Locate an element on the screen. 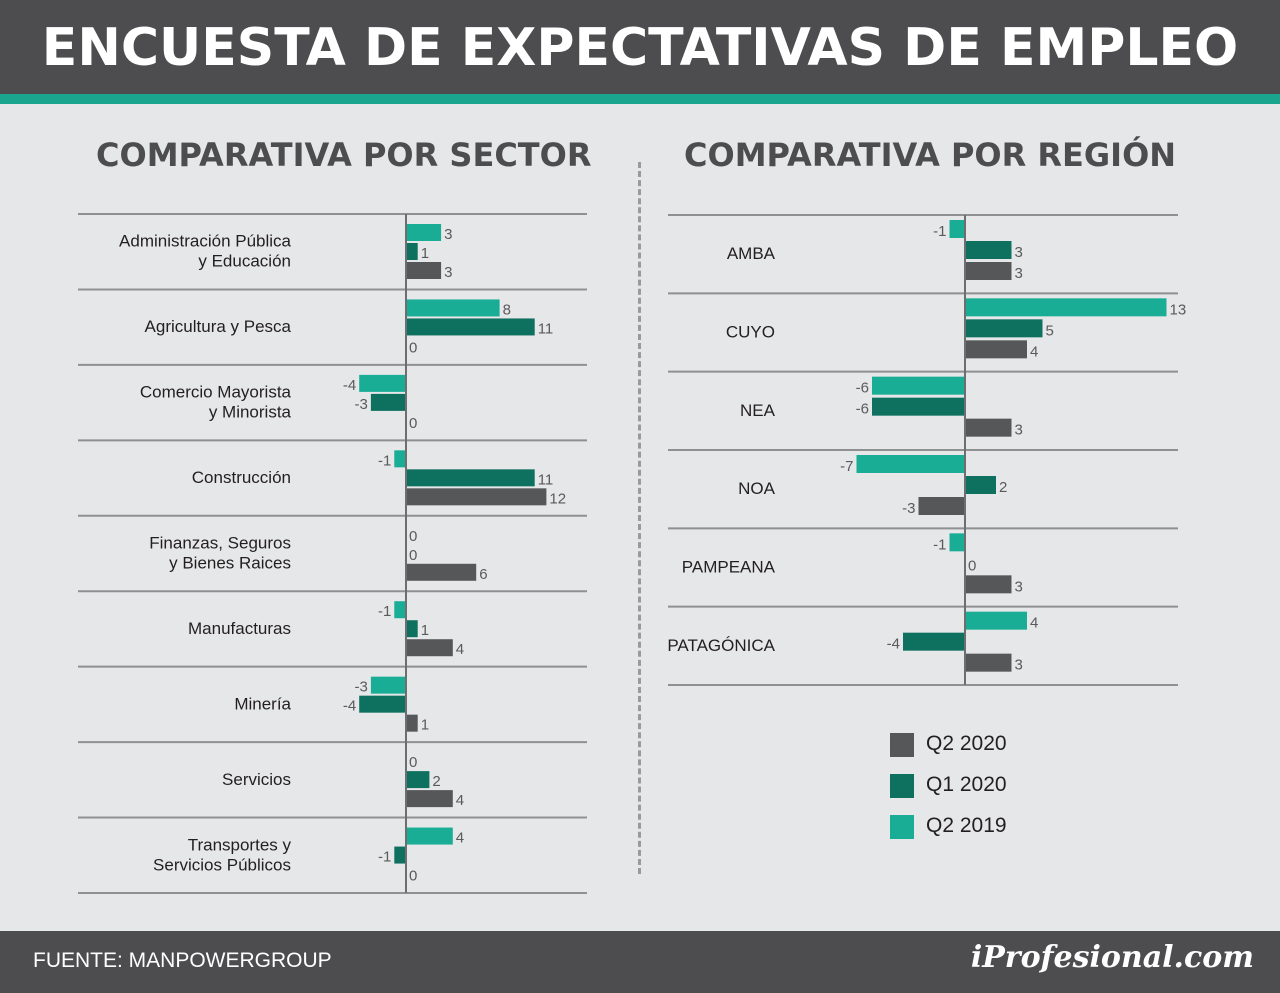  region-value-label: 0 is located at coordinates (972, 565).